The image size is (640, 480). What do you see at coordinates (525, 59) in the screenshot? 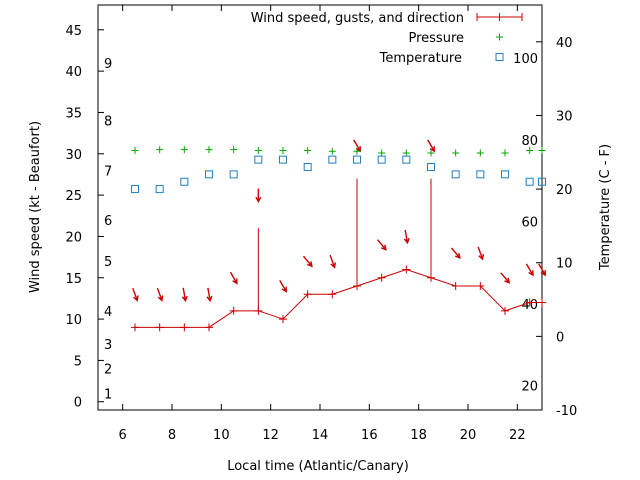
I see `fahrenheit-label: 100` at bounding box center [525, 59].